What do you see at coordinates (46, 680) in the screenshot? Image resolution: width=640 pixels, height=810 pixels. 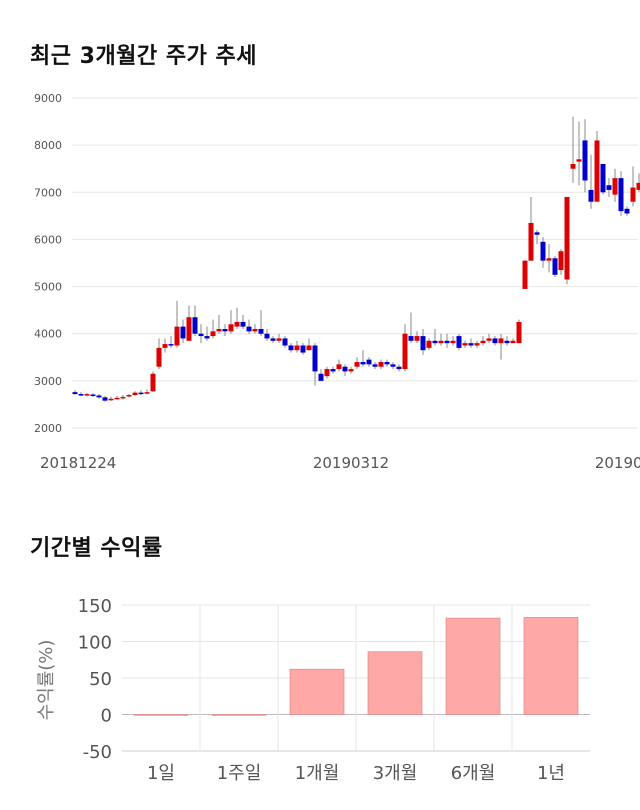 I see `y-axis-label: 수익률(%)` at bounding box center [46, 680].